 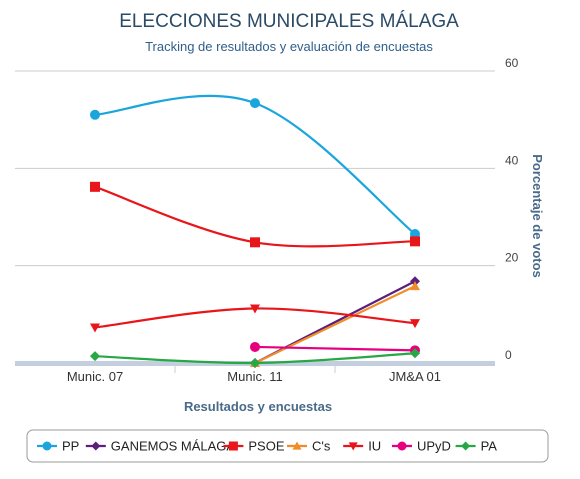 What do you see at coordinates (512, 160) in the screenshot?
I see `y-tick-label: 40` at bounding box center [512, 160].